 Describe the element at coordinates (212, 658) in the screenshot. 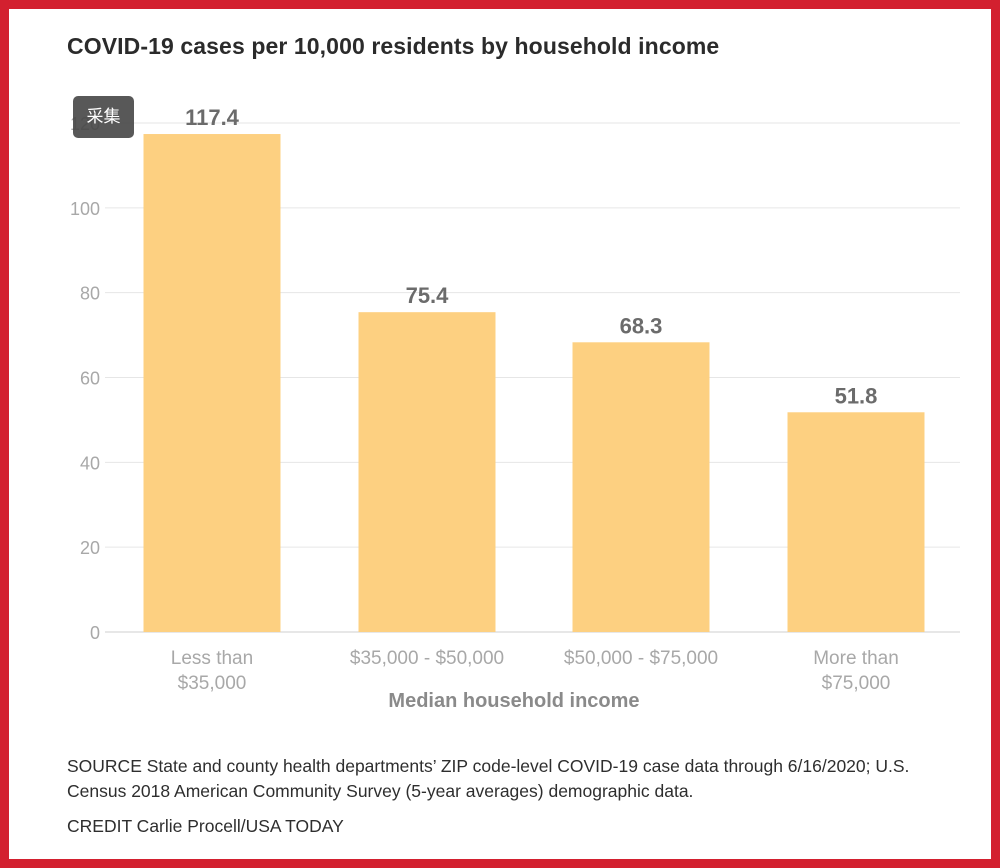

I see `x-tick-label: Less than` at that location.